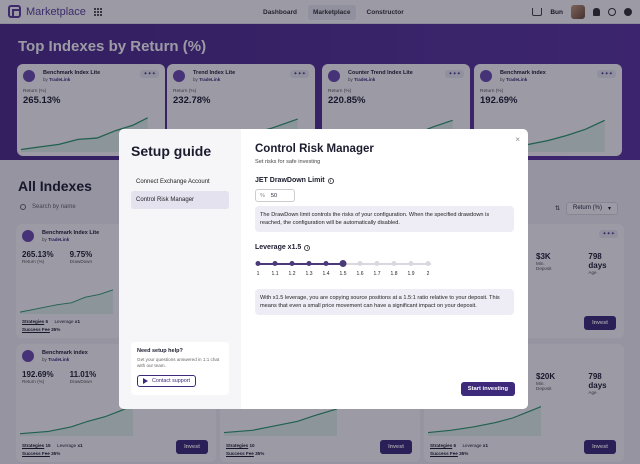  I want to click on search-box: Search by name, so click(48, 207).